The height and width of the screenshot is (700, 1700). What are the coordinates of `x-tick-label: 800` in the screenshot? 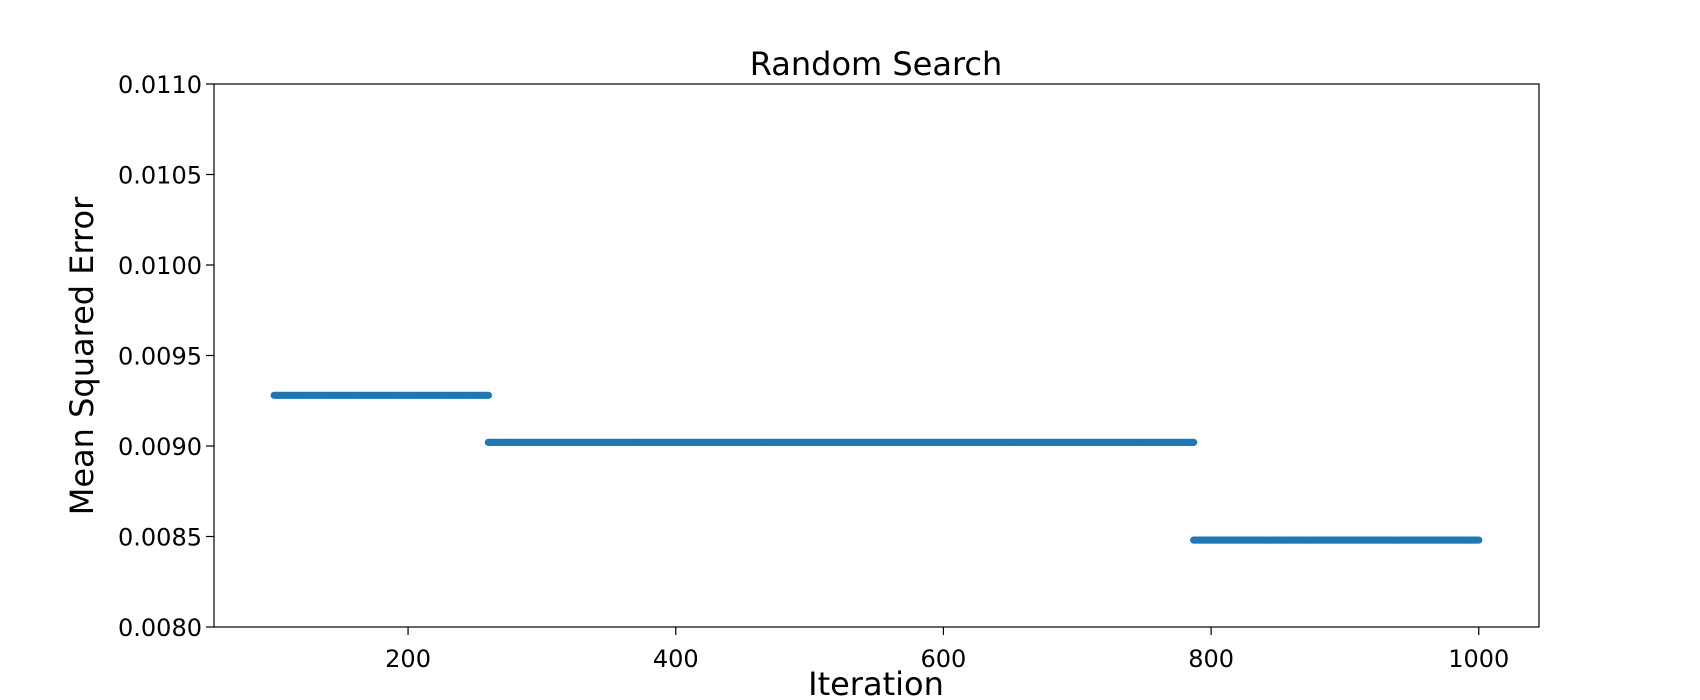 It's located at (1211, 659).